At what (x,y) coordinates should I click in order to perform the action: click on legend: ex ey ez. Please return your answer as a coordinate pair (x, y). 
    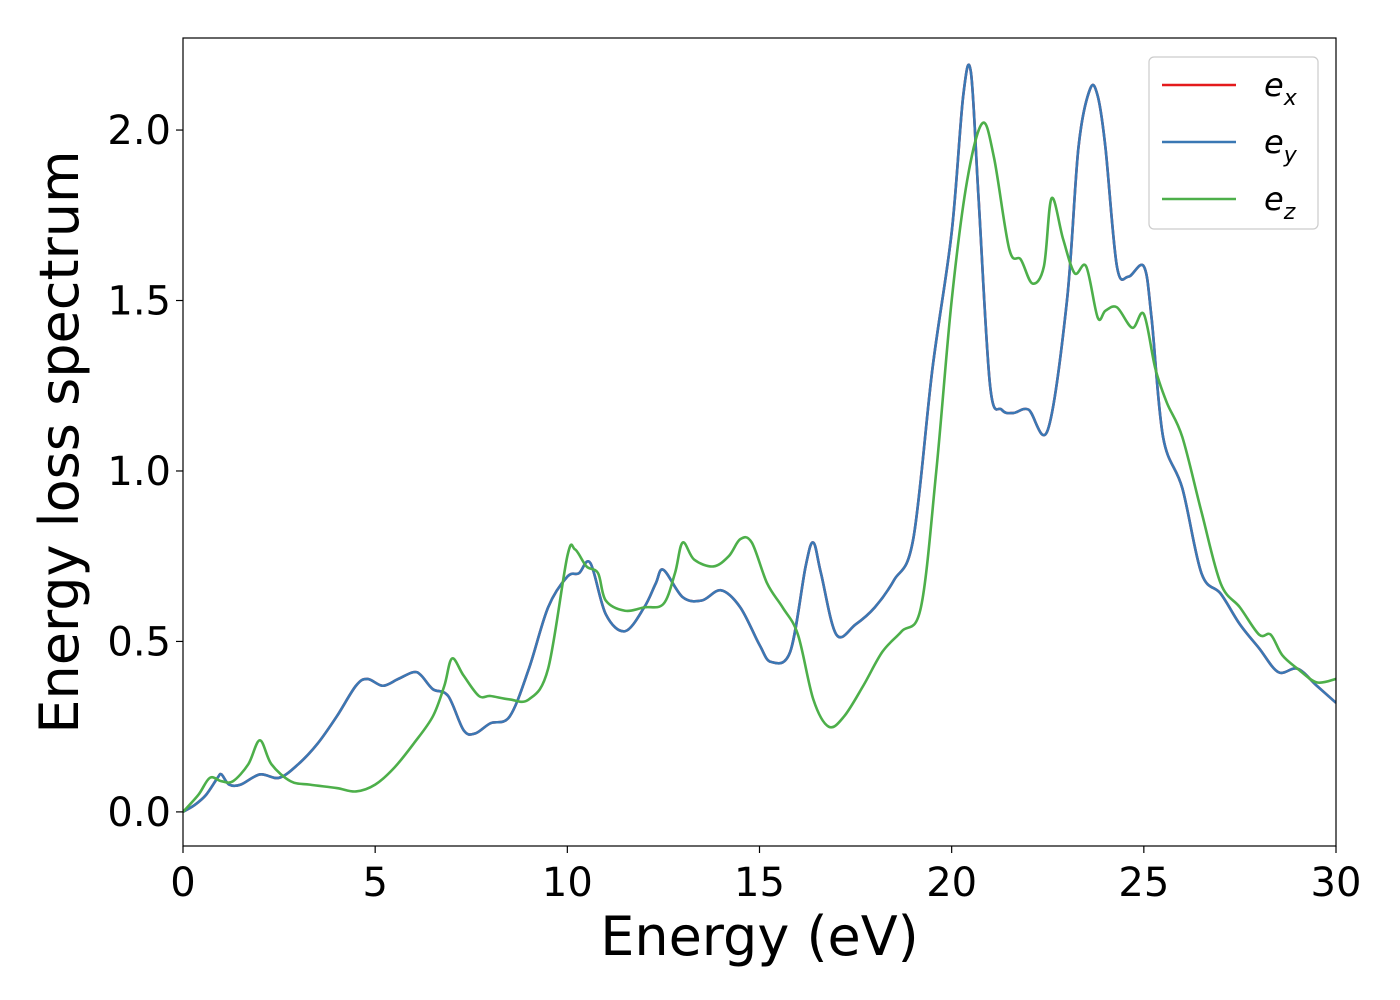
    Looking at the image, I should click on (1233, 143).